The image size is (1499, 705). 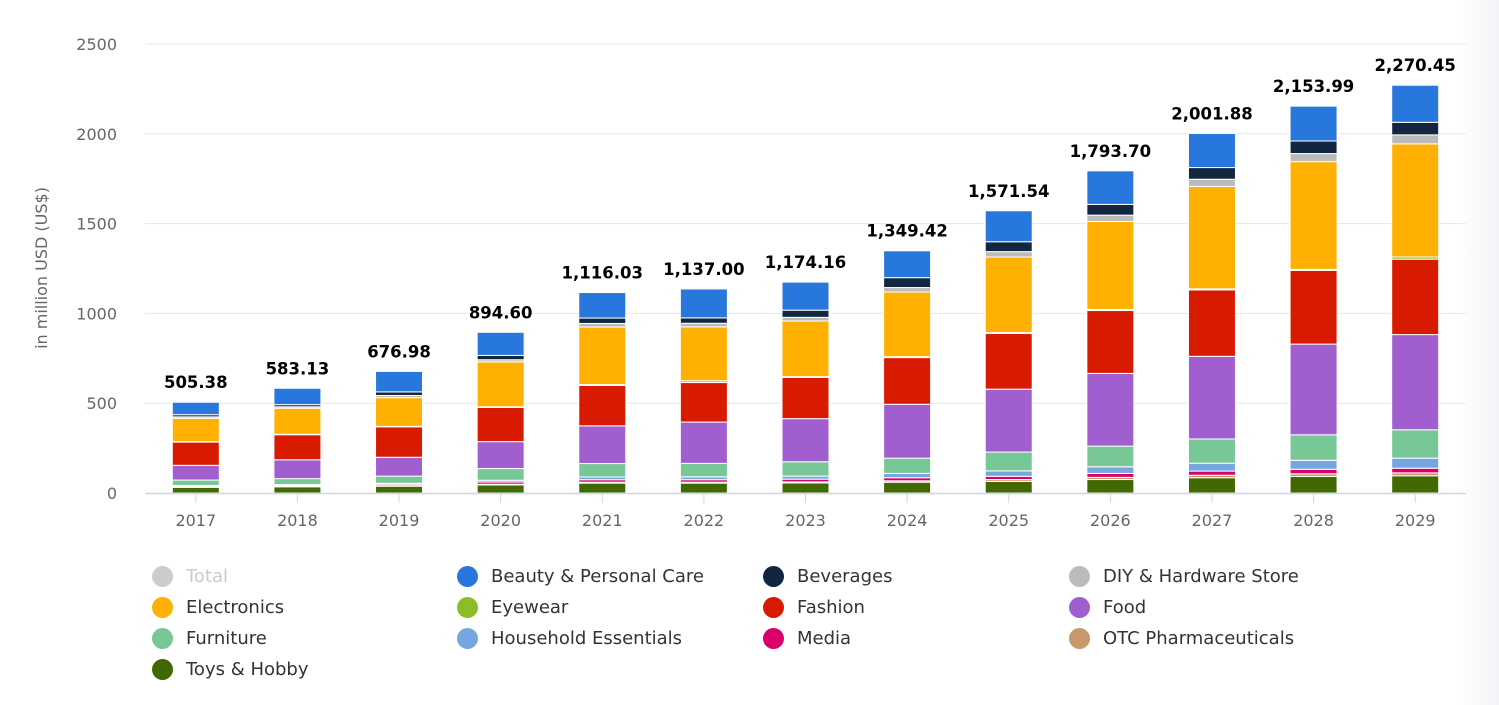 What do you see at coordinates (1107, 607) in the screenshot?
I see `legend-item-food: Food` at bounding box center [1107, 607].